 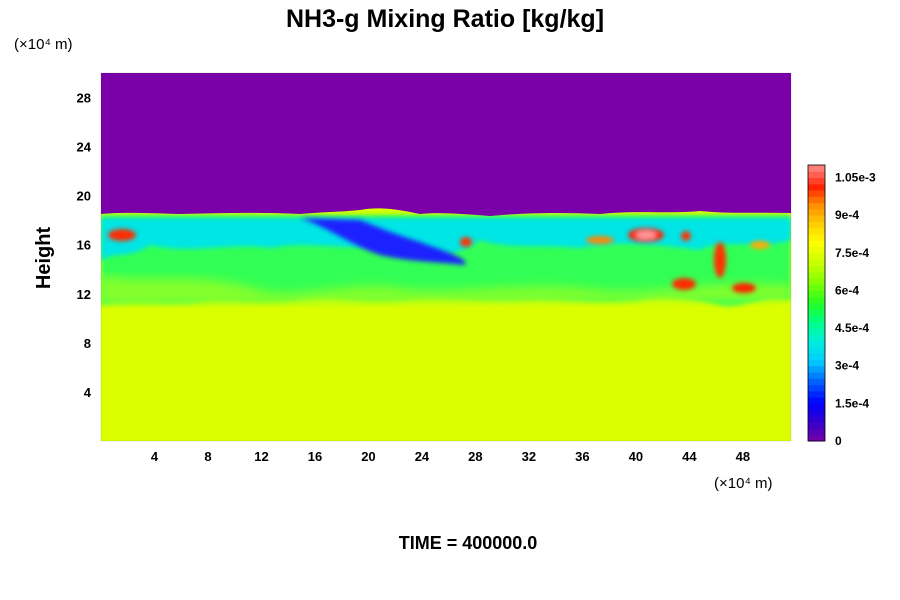 What do you see at coordinates (445, 19) in the screenshot?
I see `chart-title: NH3-g Mixing Ratio [kg/kg]` at bounding box center [445, 19].